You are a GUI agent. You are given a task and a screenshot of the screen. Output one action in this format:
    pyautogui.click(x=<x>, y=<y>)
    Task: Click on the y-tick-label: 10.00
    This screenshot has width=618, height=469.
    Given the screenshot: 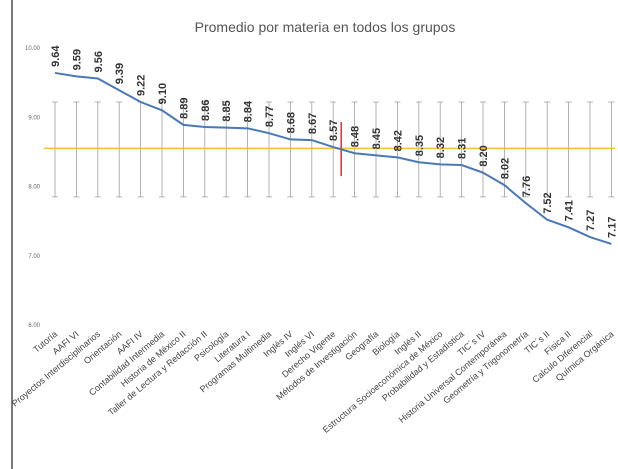 What is the action you would take?
    pyautogui.click(x=33, y=49)
    